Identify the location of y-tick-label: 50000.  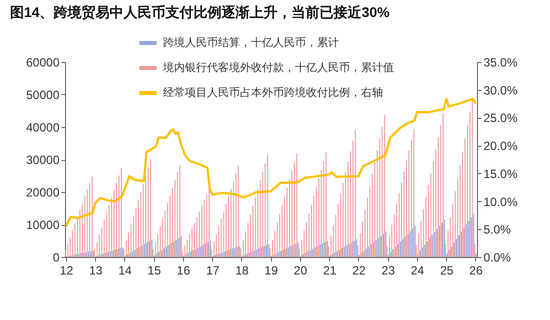
(43, 95).